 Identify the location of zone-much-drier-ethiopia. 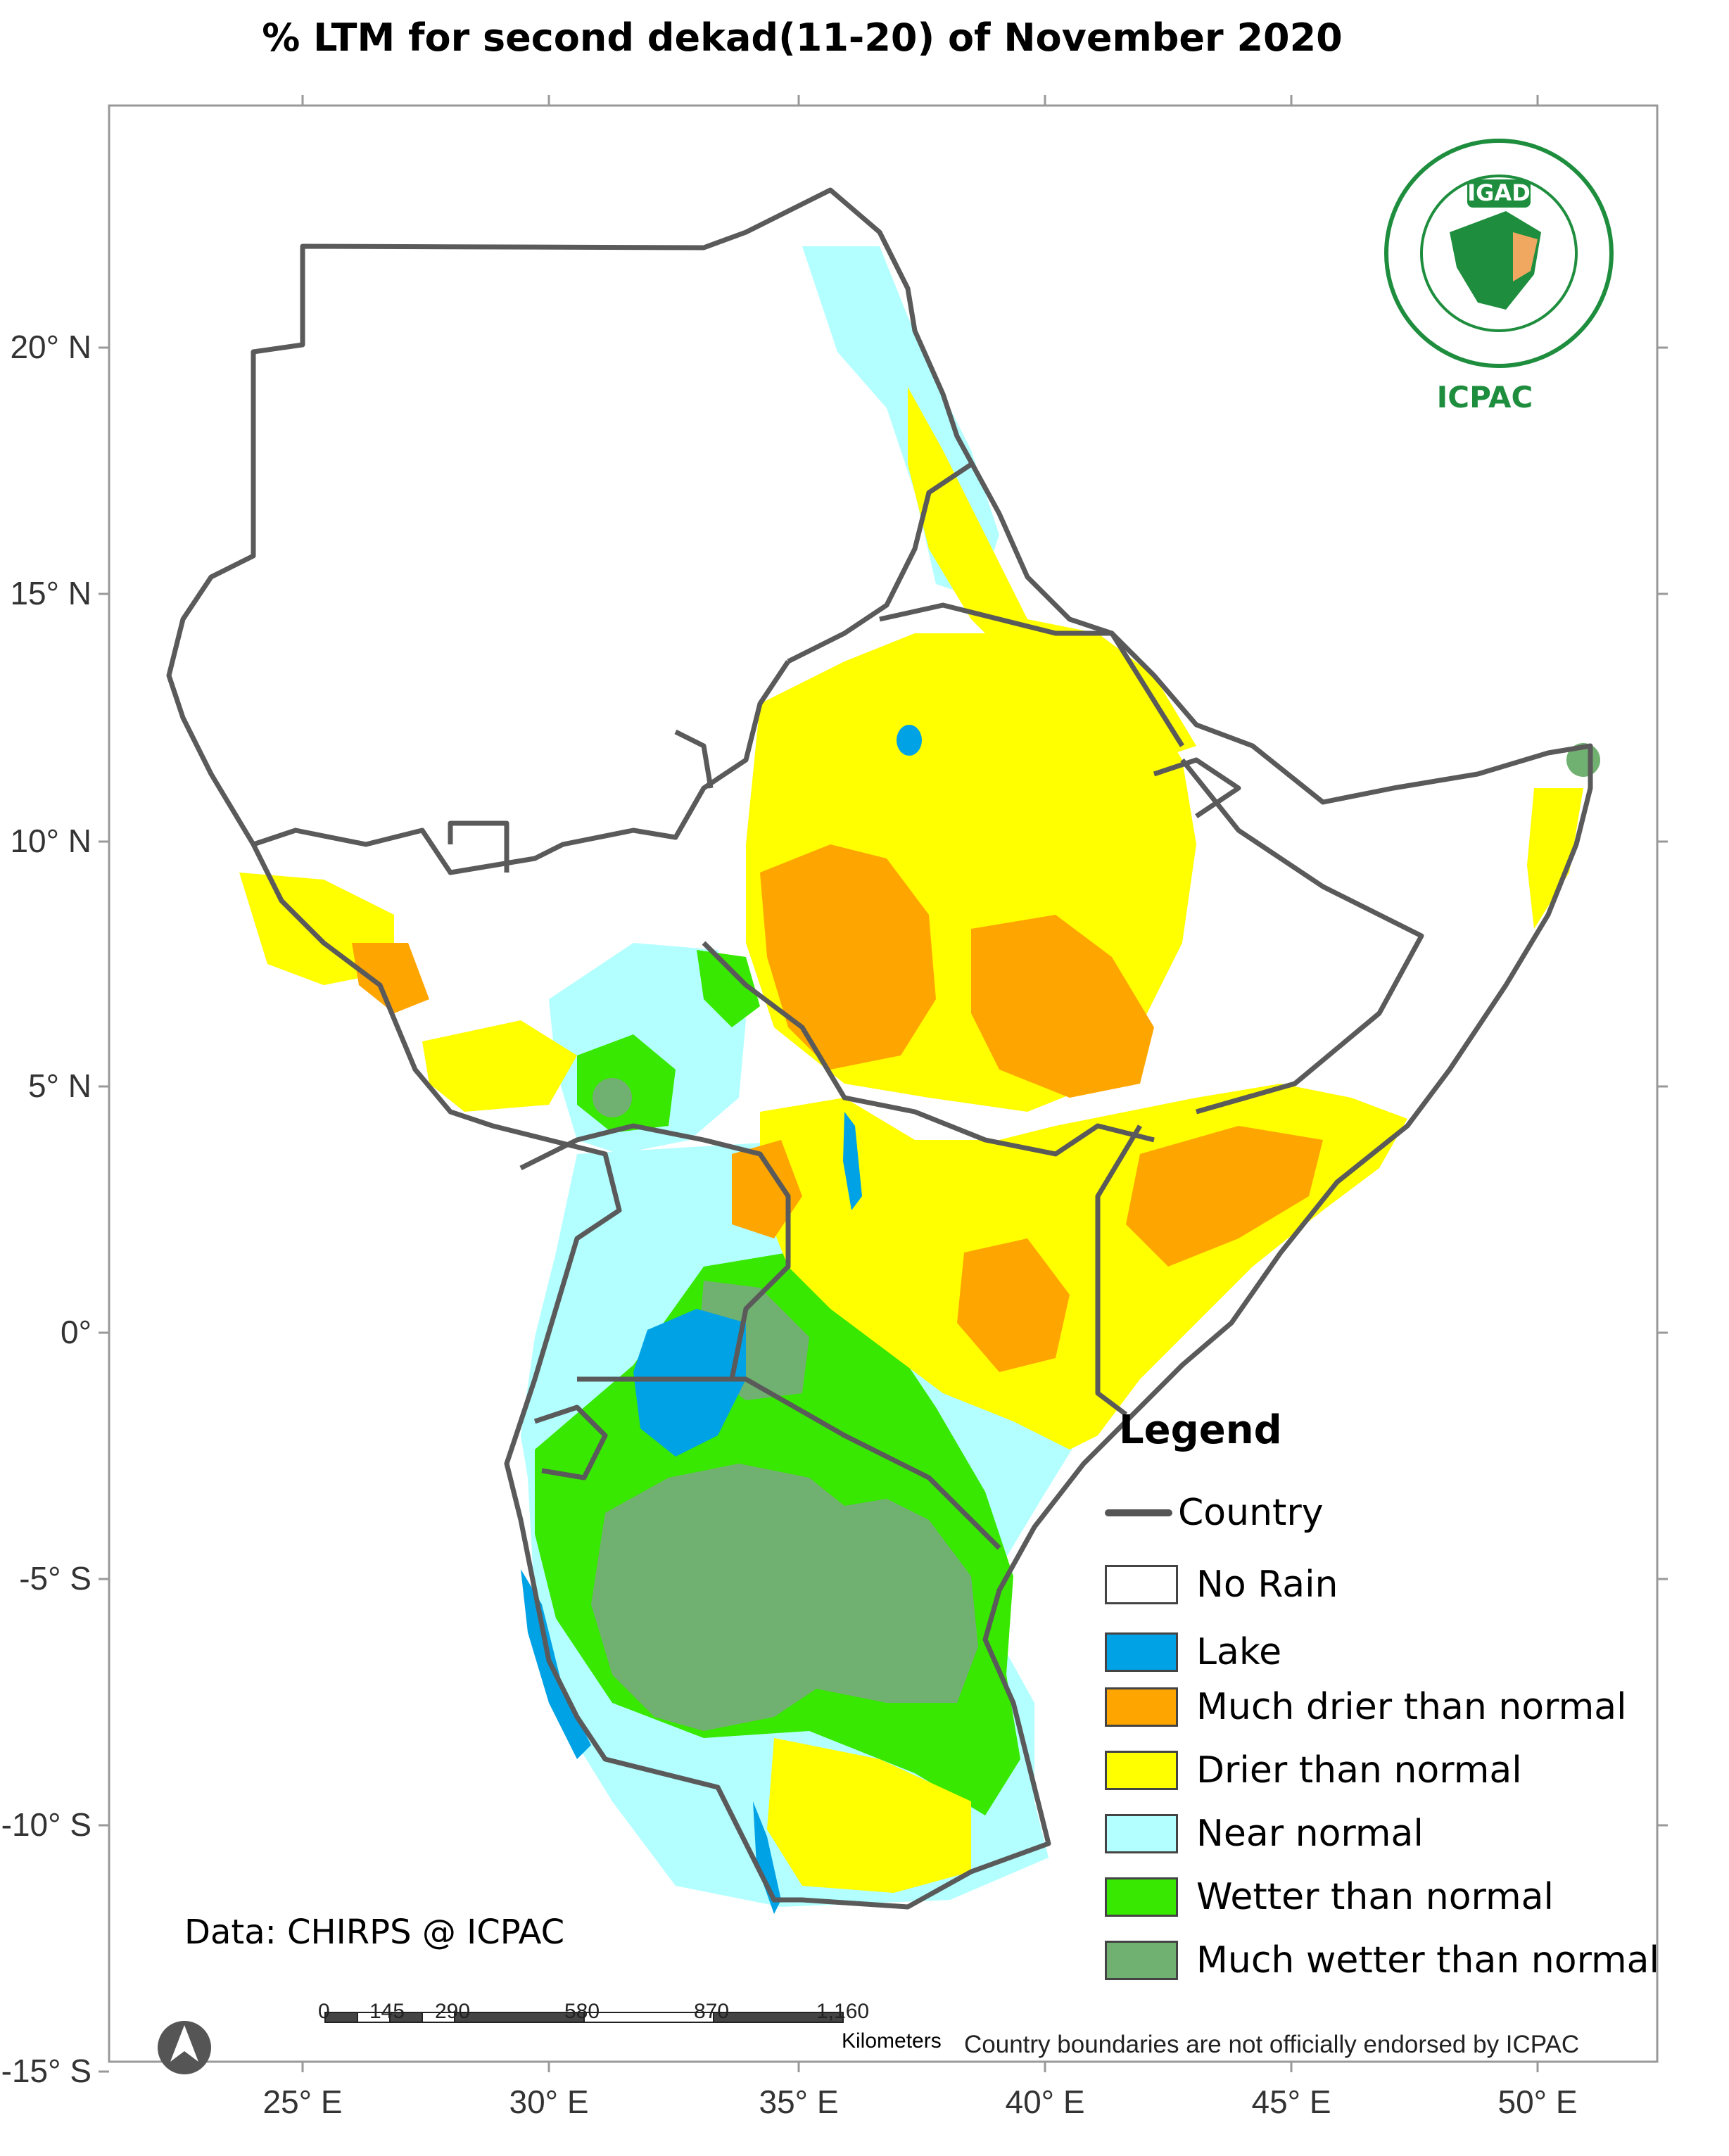
(848, 957).